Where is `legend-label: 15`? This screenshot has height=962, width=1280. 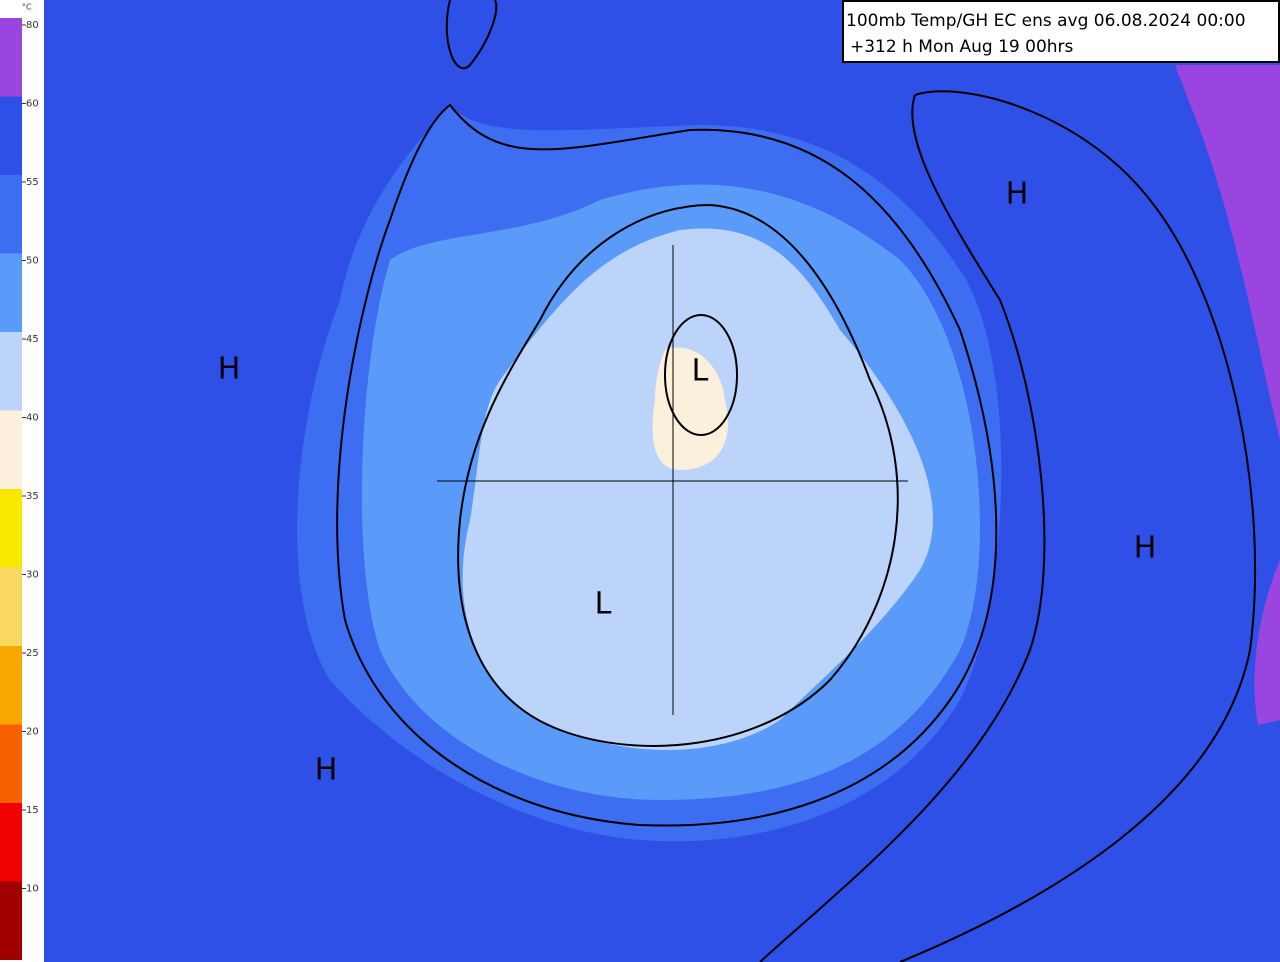 legend-label: 15 is located at coordinates (32, 810).